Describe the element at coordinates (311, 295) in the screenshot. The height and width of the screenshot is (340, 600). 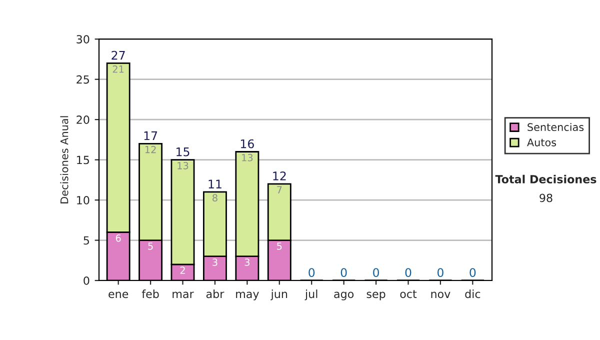
I see `x-tick-label: jul` at that location.